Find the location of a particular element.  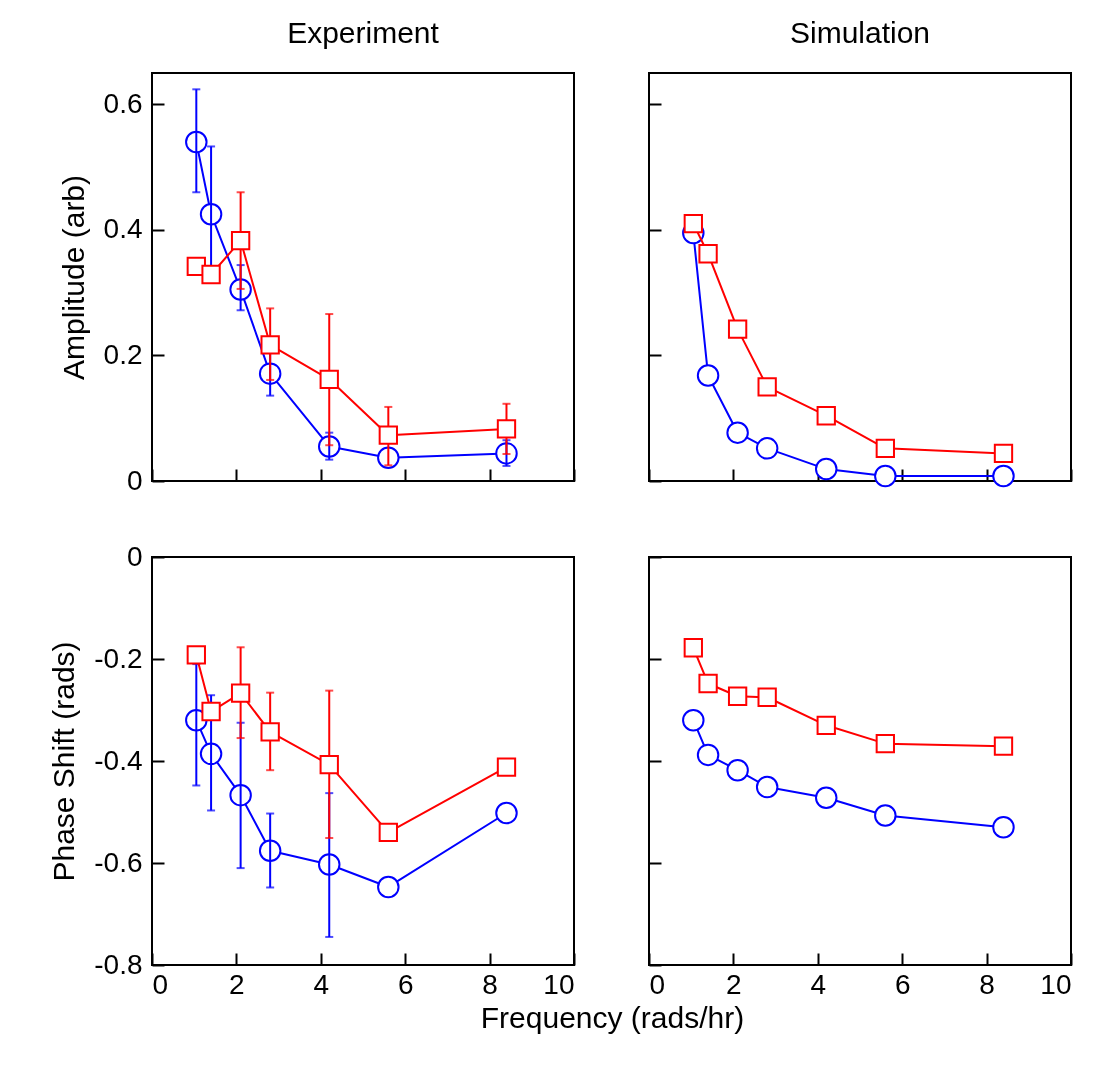

y-tick-label: -0.8 is located at coordinates (118, 964).